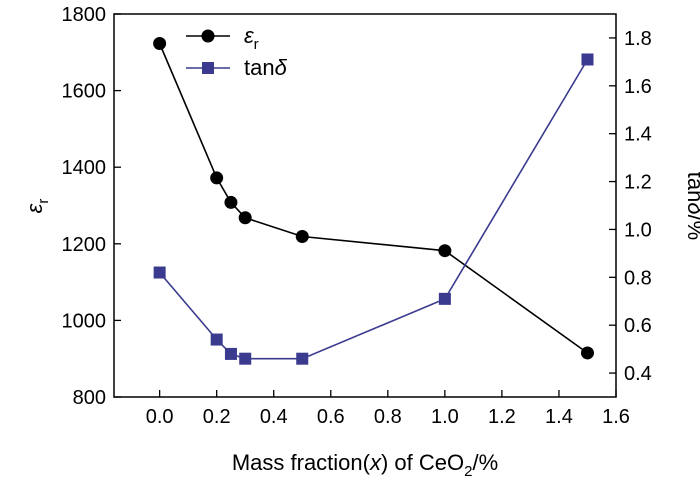 This screenshot has height=481, width=700. Describe the element at coordinates (331, 417) in the screenshot. I see `x-tick-label: 0.6` at that location.